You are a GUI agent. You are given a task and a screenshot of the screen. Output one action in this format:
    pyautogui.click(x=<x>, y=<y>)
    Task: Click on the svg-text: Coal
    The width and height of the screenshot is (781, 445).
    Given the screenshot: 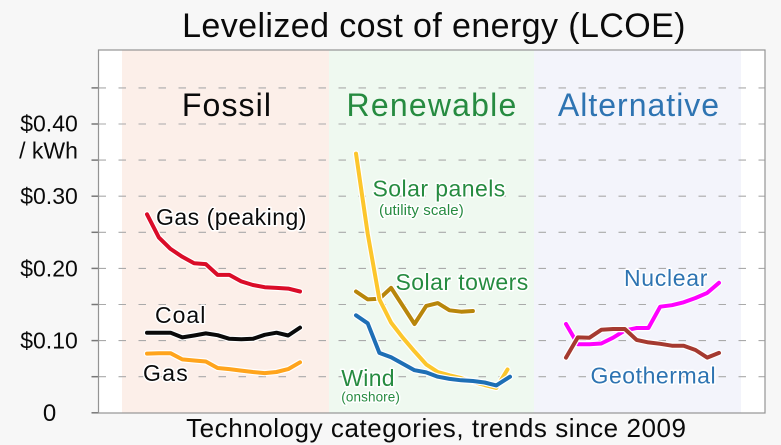 What is the action you would take?
    pyautogui.click(x=180, y=315)
    